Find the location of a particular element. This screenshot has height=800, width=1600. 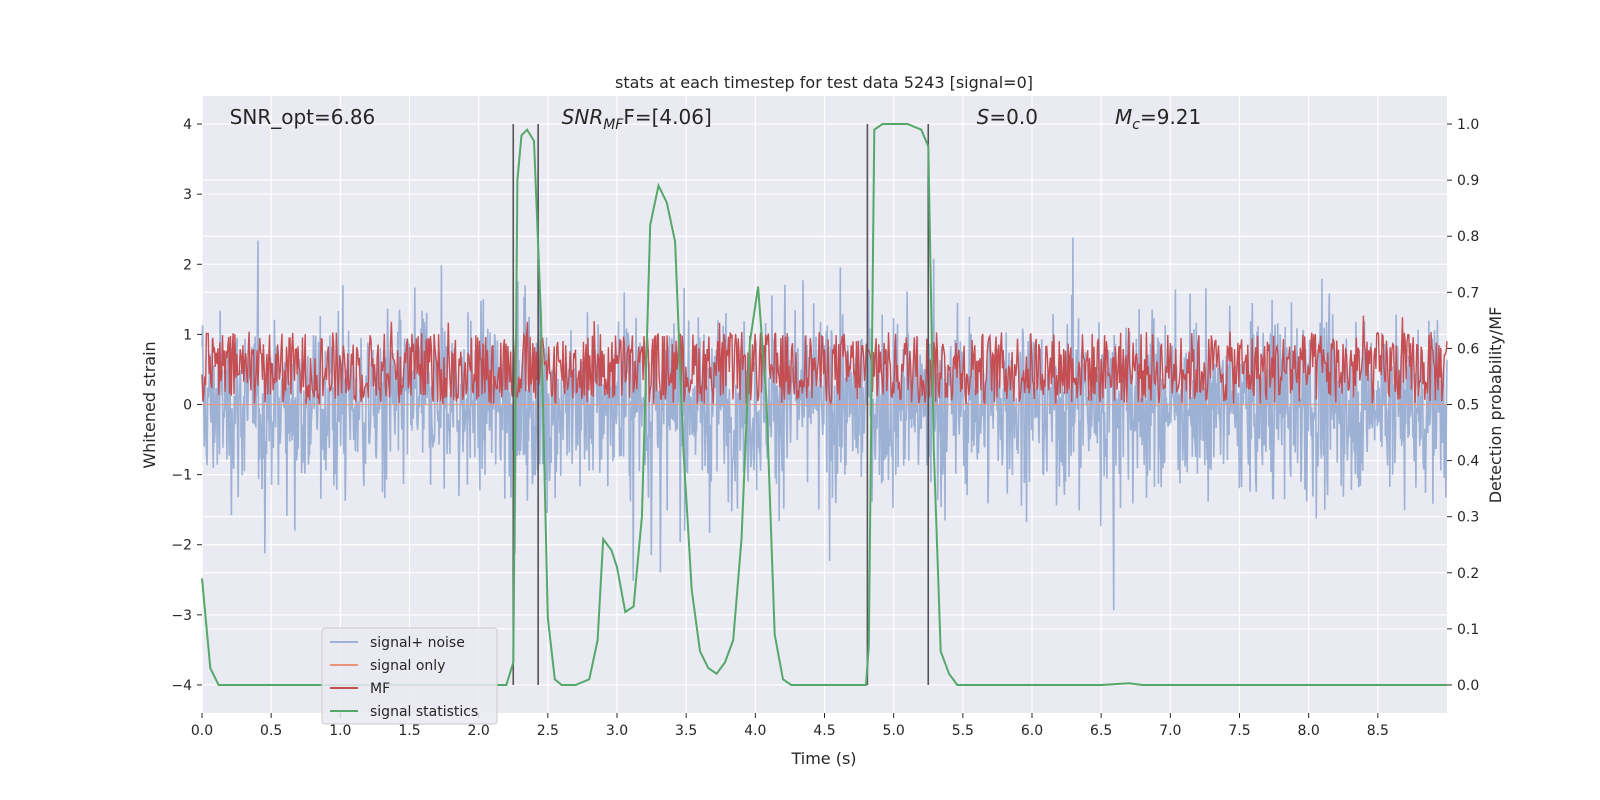

x-tick-label: 7.5 is located at coordinates (1239, 731).